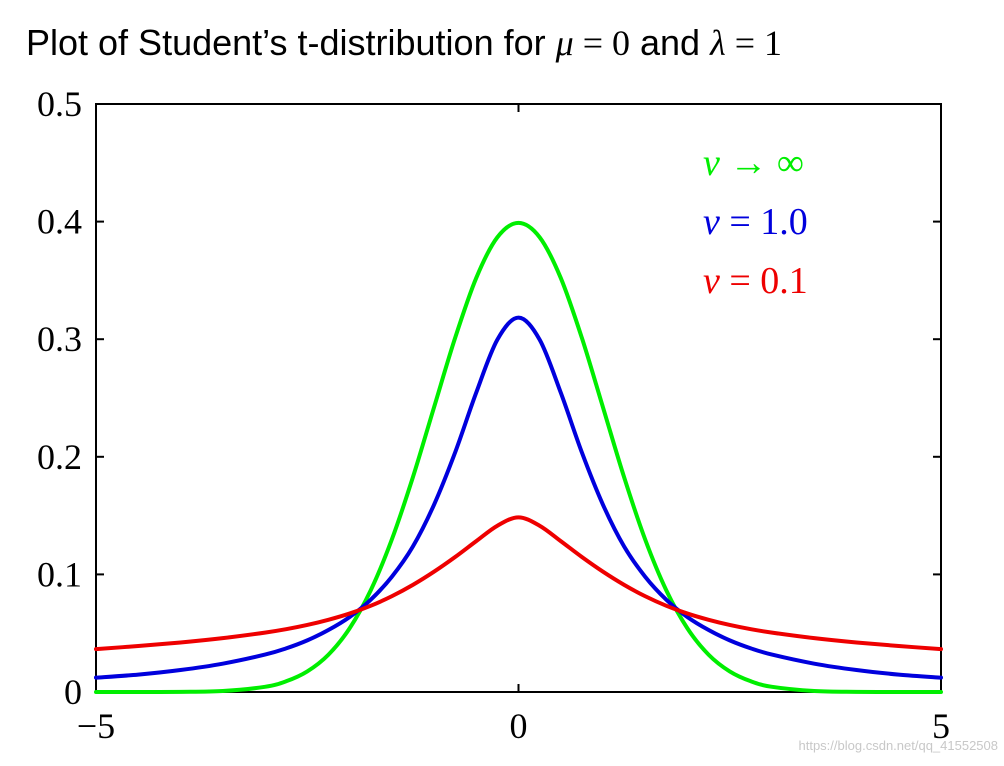 Image resolution: width=1004 pixels, height=766 pixels. Describe the element at coordinates (602, 43) in the screenshot. I see `title-mu-value: = 0` at that location.